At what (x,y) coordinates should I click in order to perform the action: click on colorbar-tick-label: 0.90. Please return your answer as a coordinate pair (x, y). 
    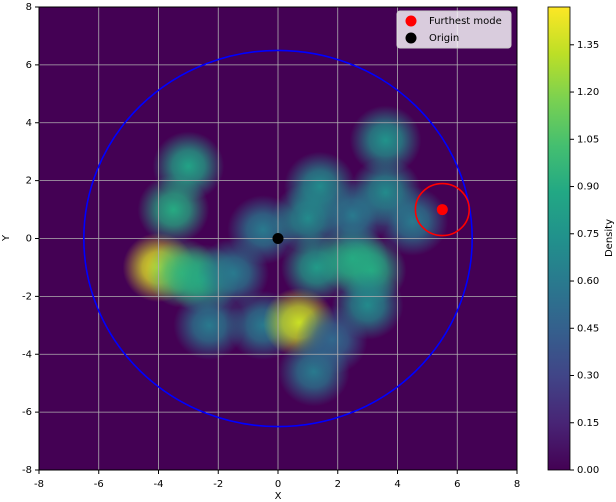
    Looking at the image, I should click on (588, 187).